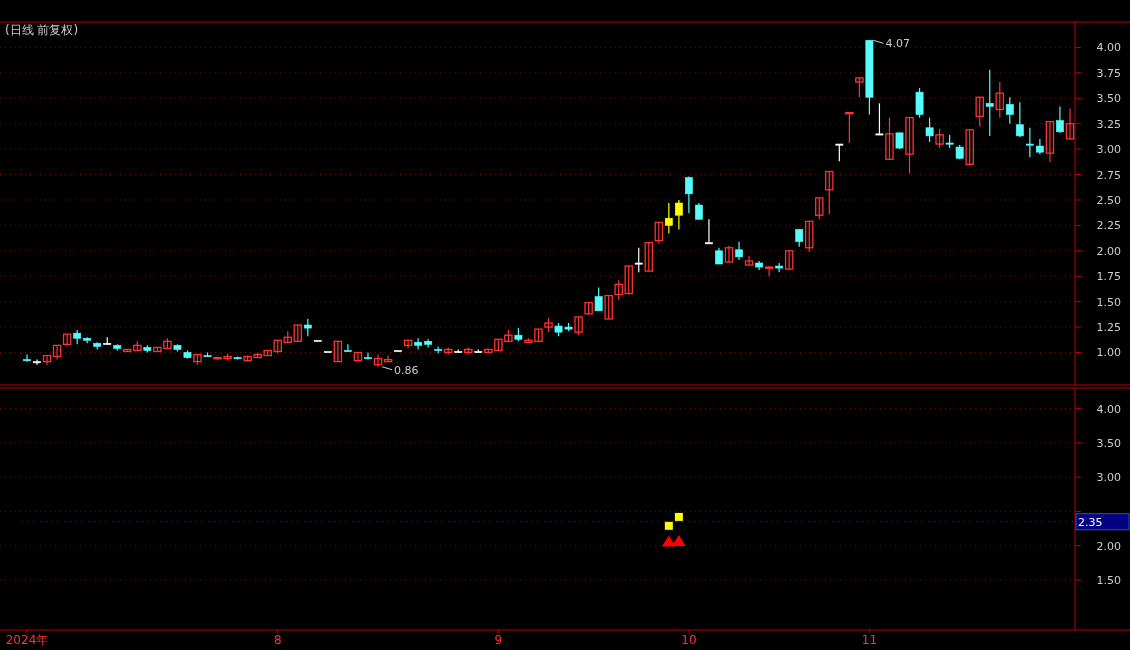 This screenshot has height=650, width=1130. Describe the element at coordinates (1108, 226) in the screenshot. I see `y-tick-label: 2.25` at that location.